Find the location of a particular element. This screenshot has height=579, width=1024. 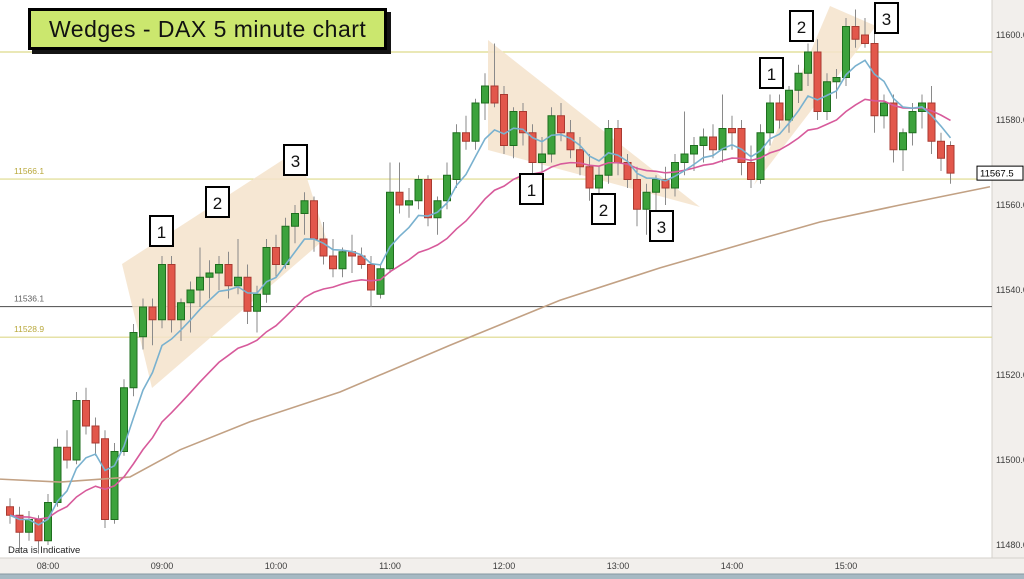

chart-title-box: Wedges - DAX 5 minute chart is located at coordinates (208, 29).